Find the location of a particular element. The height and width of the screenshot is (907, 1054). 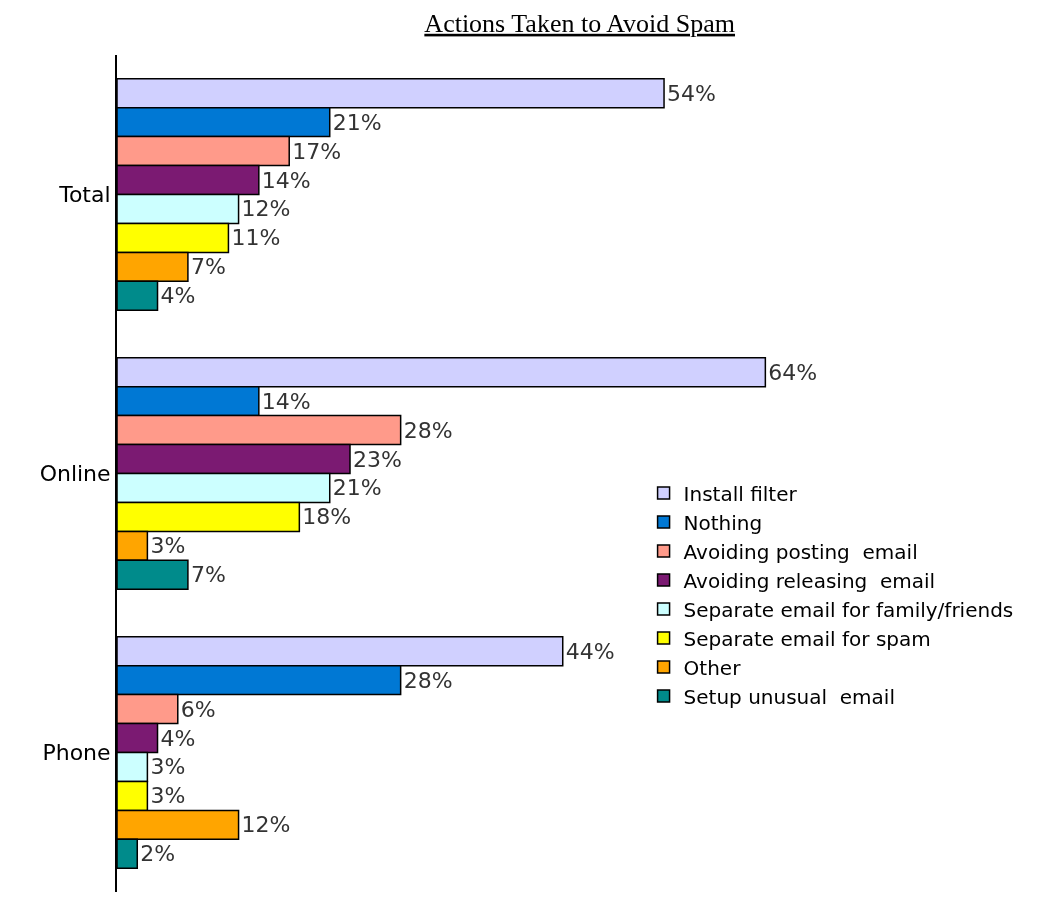

legend-label: Avoiding posting email is located at coordinates (800, 551).